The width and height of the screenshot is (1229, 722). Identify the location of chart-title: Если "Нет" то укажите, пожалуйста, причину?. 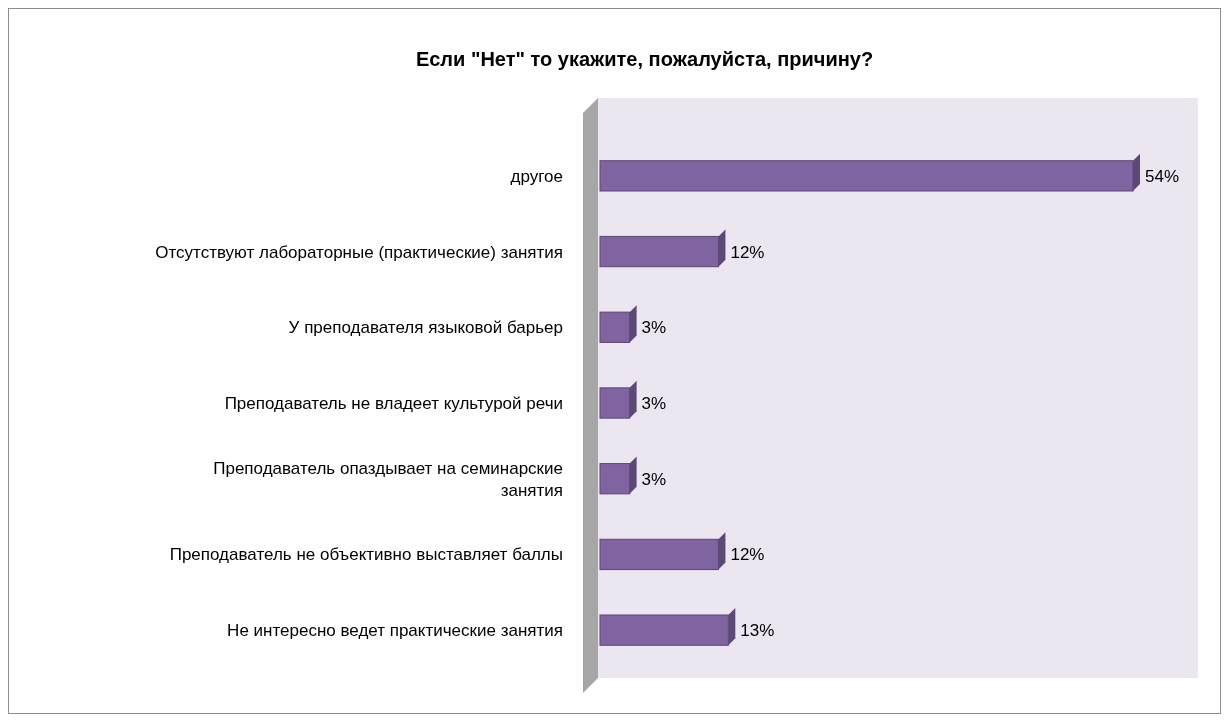
(644, 59).